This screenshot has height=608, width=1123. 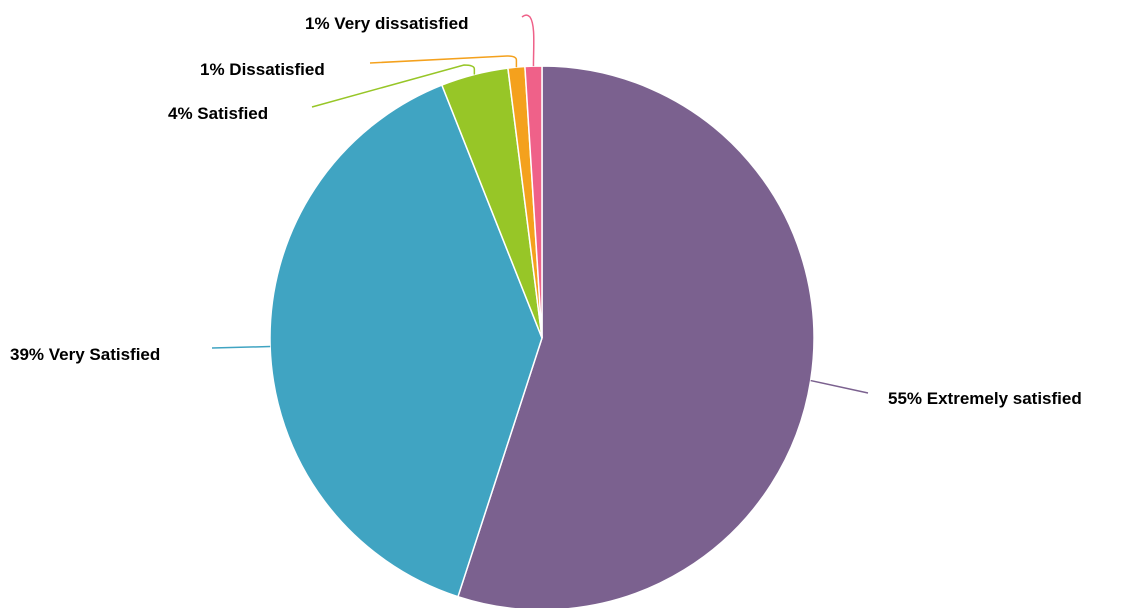 What do you see at coordinates (218, 113) in the screenshot?
I see `slice-label-satisfied: 4% Satisfied` at bounding box center [218, 113].